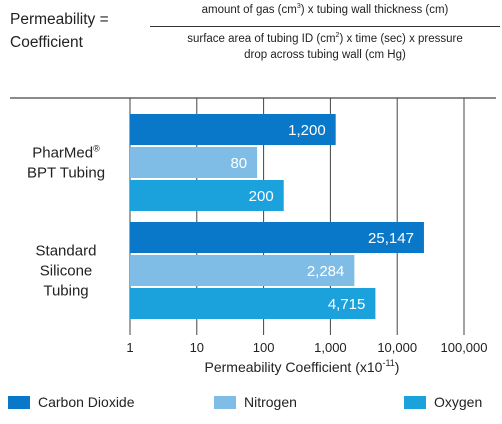 This screenshot has height=424, width=502. Describe the element at coordinates (261, 196) in the screenshot. I see `bar-label-2-0: 200` at that location.